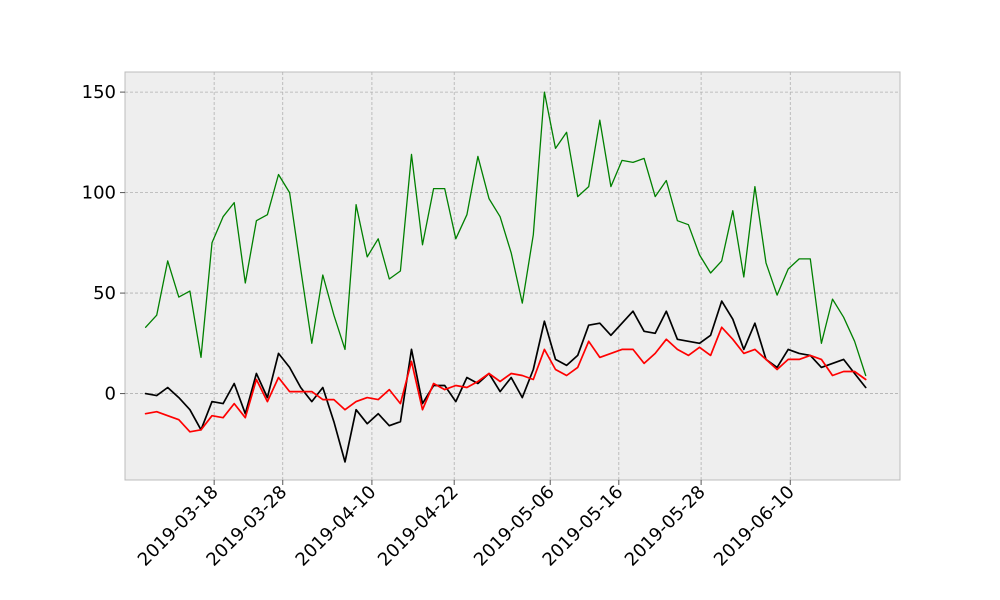 The width and height of the screenshot is (1000, 600). Describe the element at coordinates (665, 526) in the screenshot. I see `x-tick-label: 2019-05-28` at that location.